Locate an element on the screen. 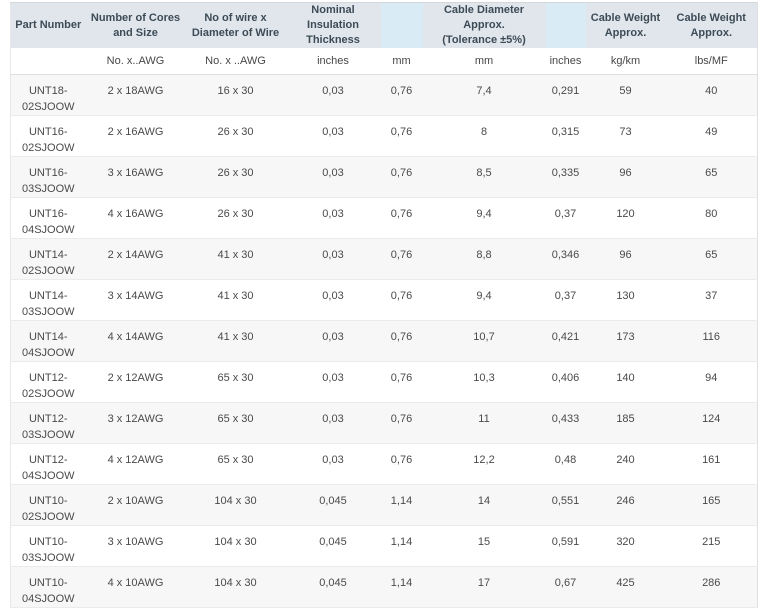 The height and width of the screenshot is (608, 768). unit-cell: kg/km is located at coordinates (625, 61).